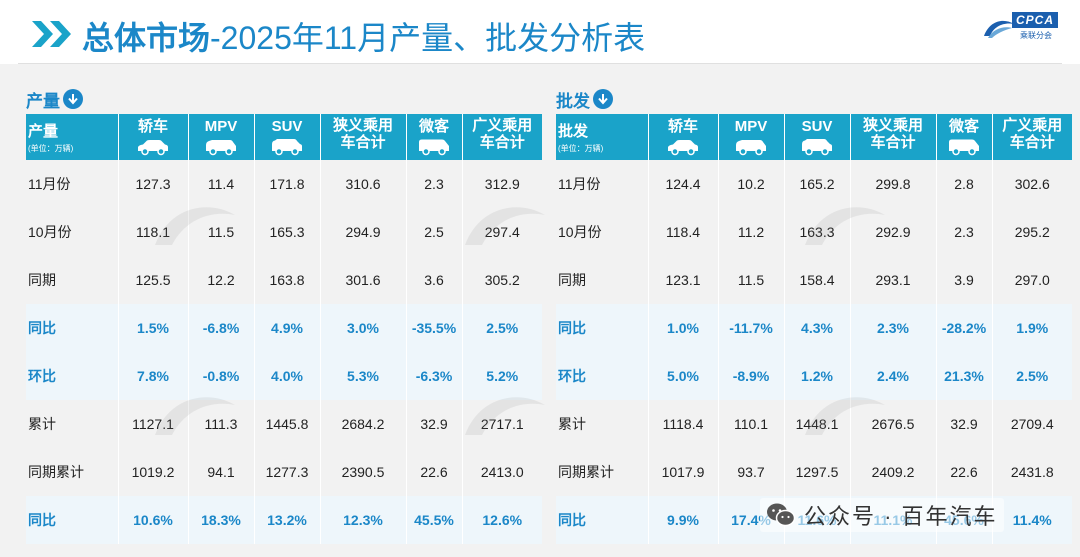  What do you see at coordinates (434, 232) in the screenshot?
I see `table-cell: 2.5` at bounding box center [434, 232].